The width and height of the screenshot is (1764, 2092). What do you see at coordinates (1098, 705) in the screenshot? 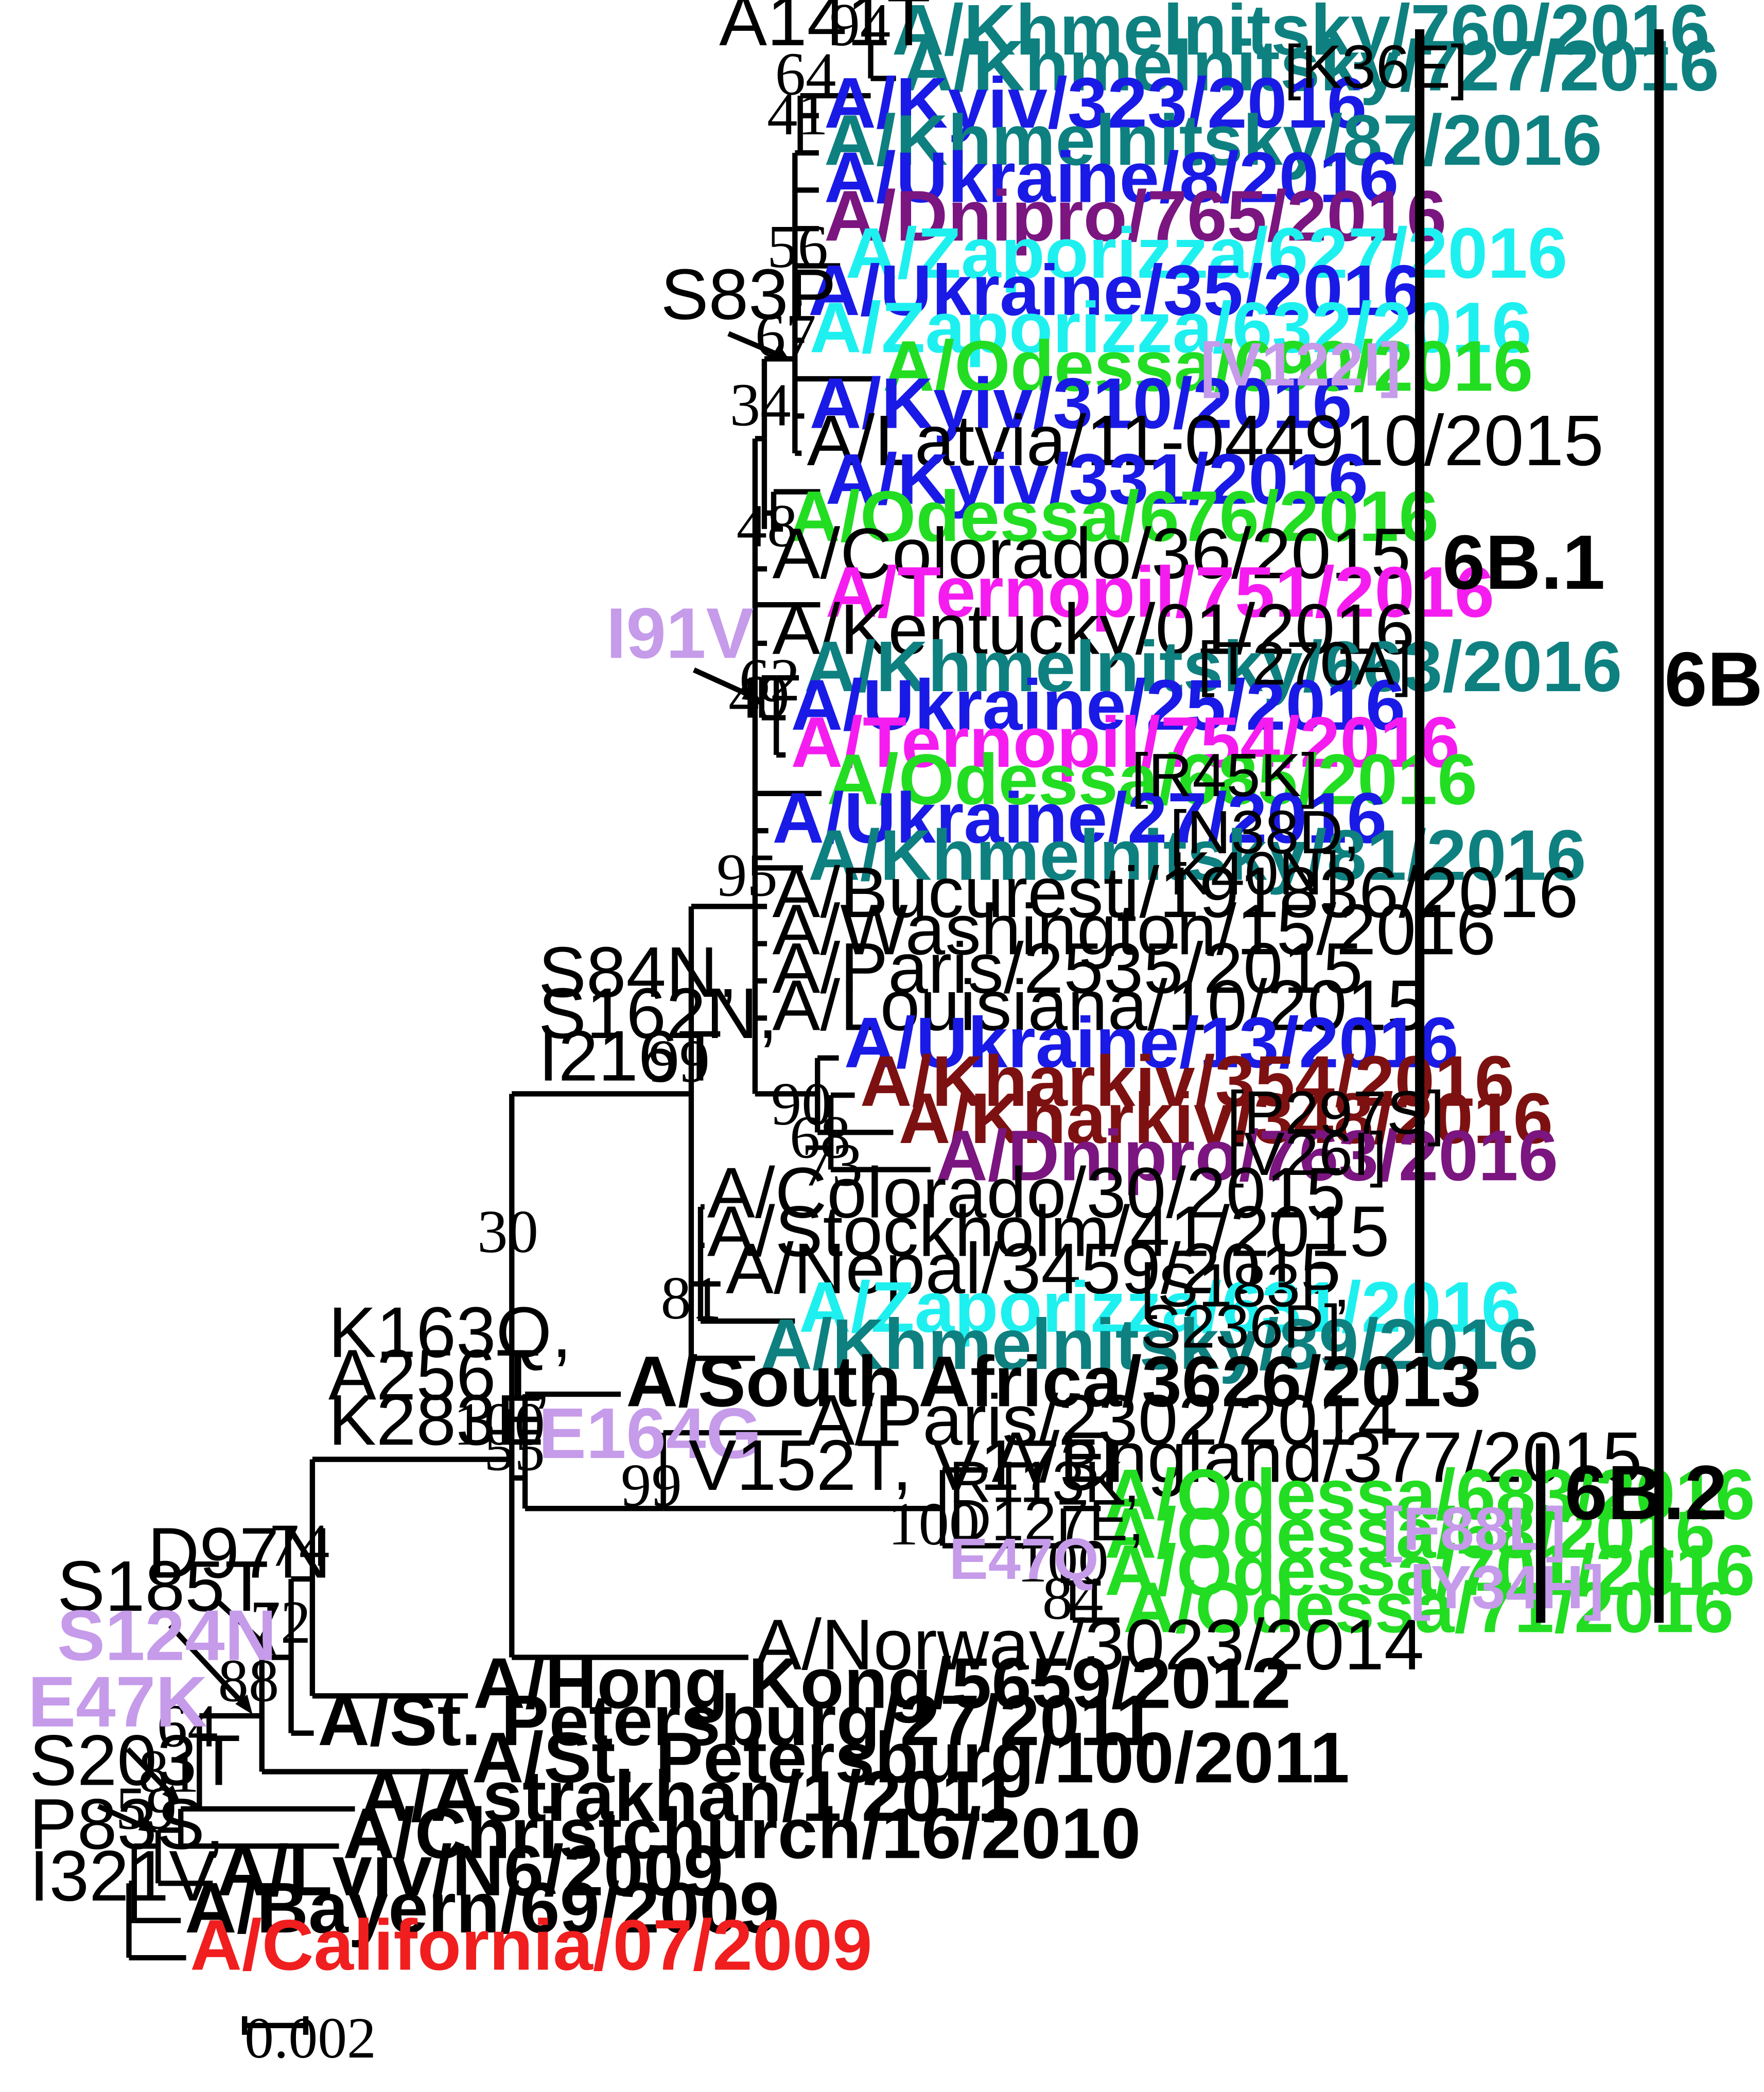
I see `taxon-label: A/Ukraine/25/2016` at bounding box center [1098, 705].